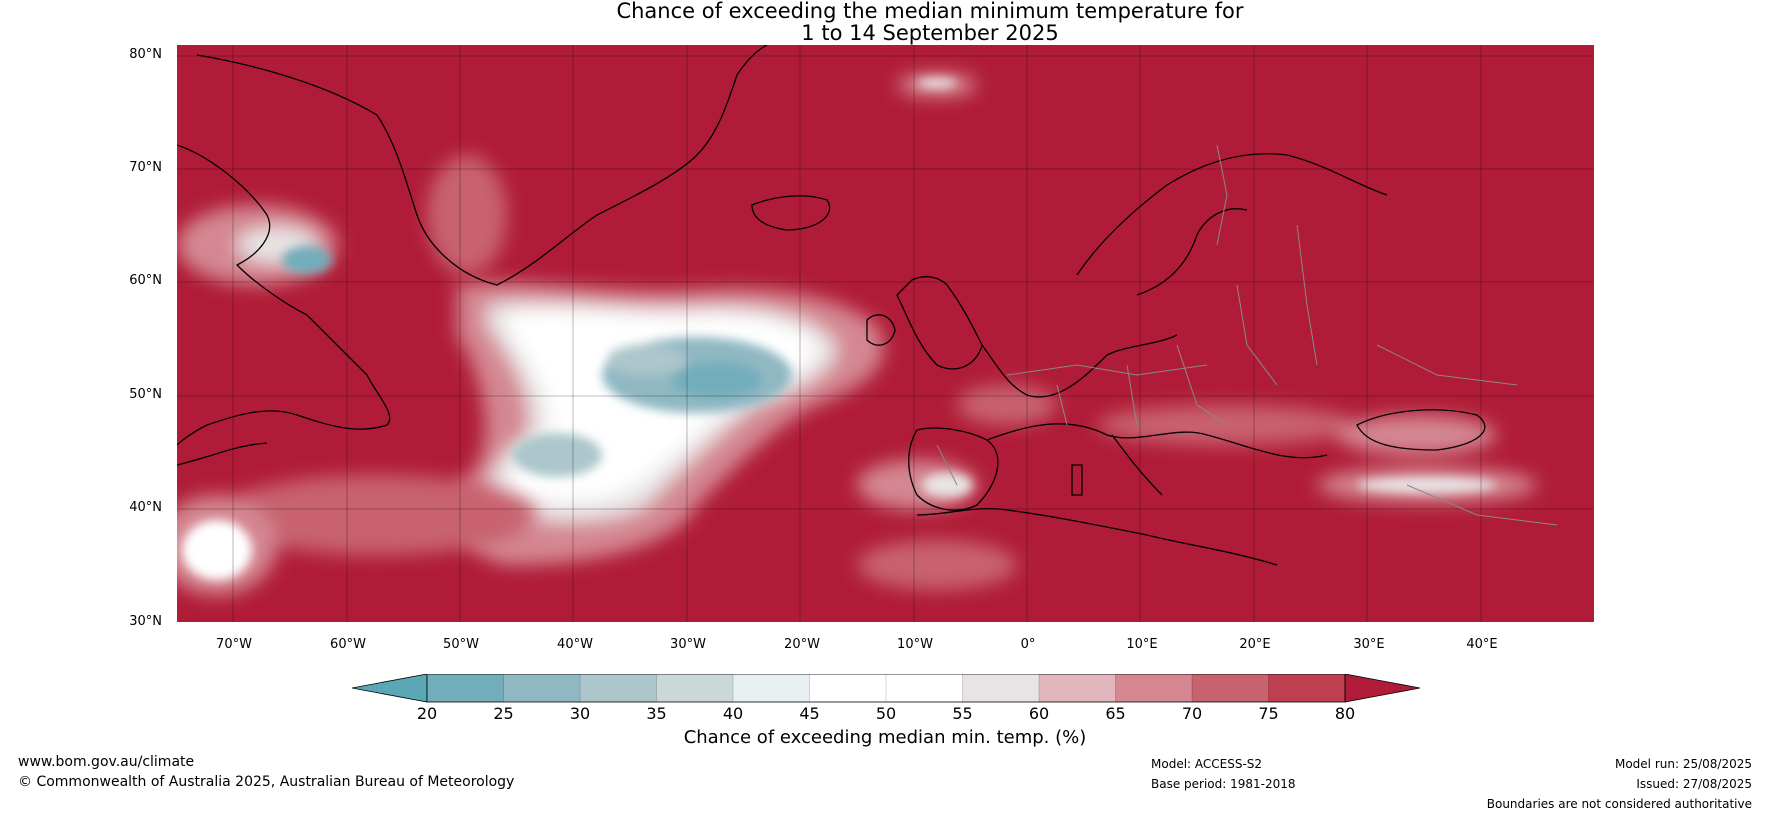 This screenshot has width=1770, height=816. Describe the element at coordinates (377, 515) in the screenshot. I see `subtropical-zone` at that location.